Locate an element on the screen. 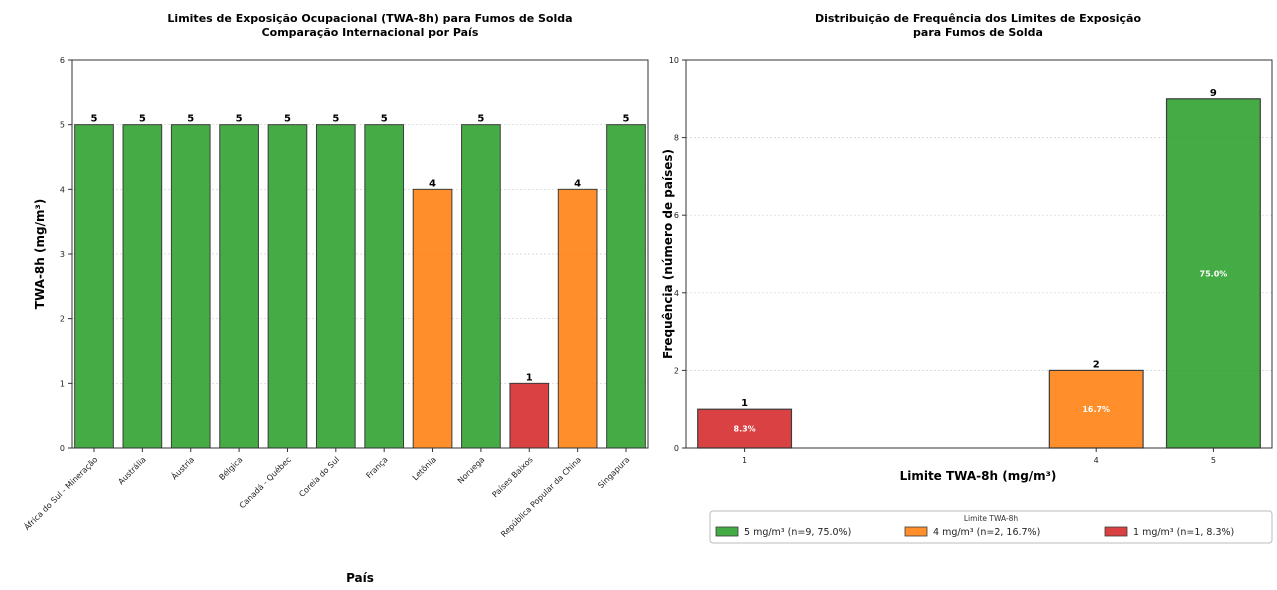 Image resolution: width=1277 pixels, height=590 pixels. right-percent-labels: 8.3% 16.7% 75.0% is located at coordinates (981, 351).